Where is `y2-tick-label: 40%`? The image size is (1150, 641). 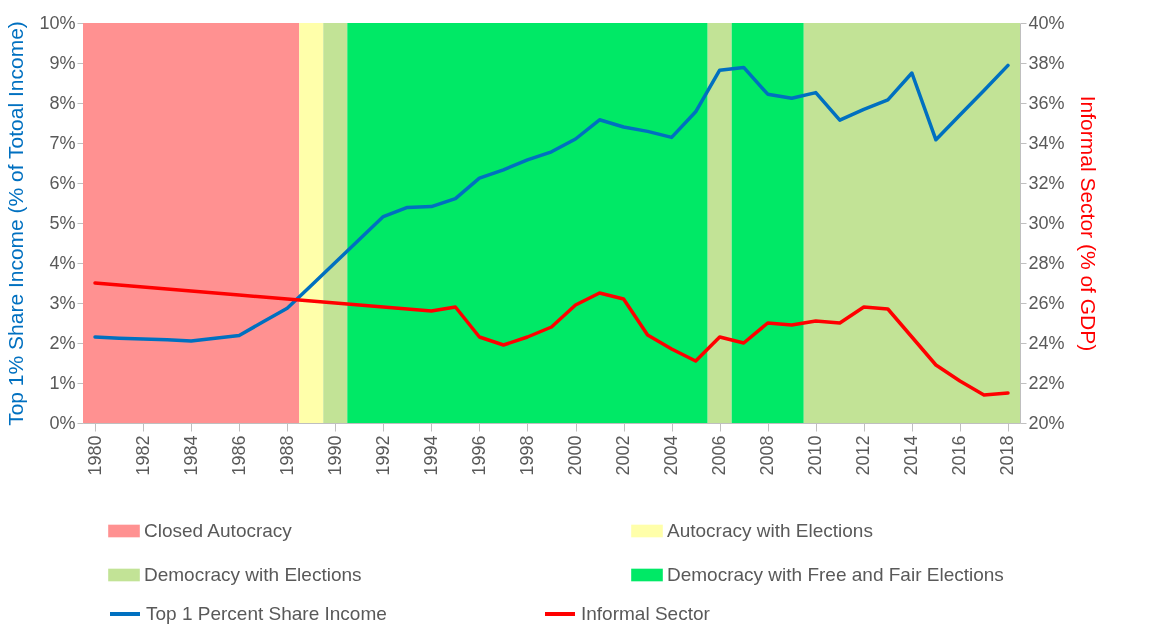 y2-tick-label: 40% is located at coordinates (1046, 22).